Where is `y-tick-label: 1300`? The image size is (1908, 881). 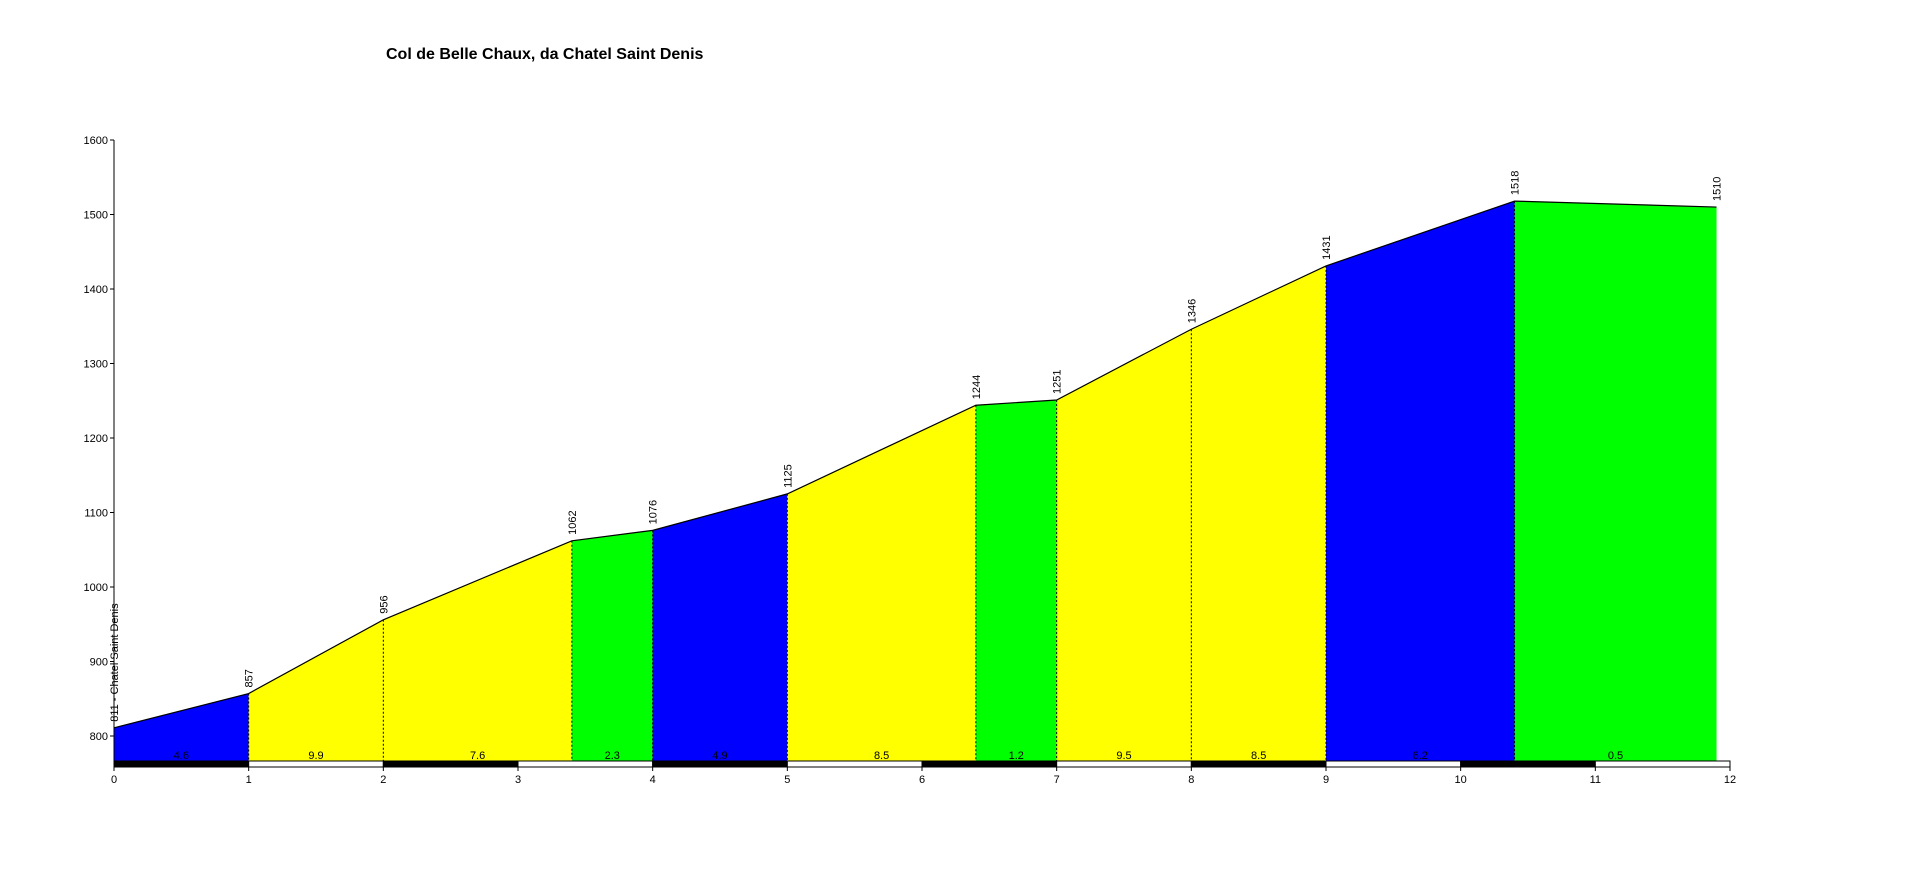 y-tick-label: 1300 is located at coordinates (96, 365).